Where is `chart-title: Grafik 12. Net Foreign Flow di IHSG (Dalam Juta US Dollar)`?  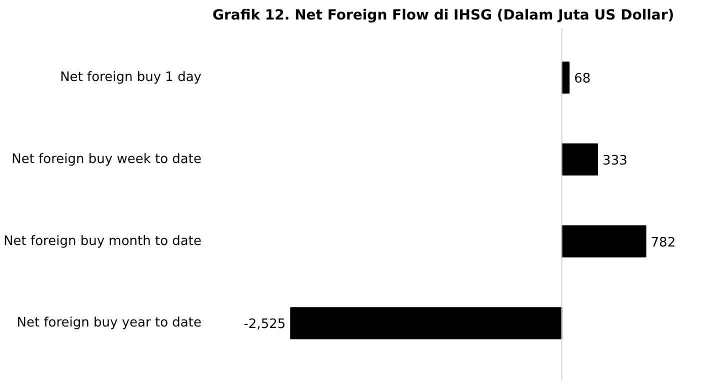
chart-title: Grafik 12. Net Foreign Flow di IHSG (Dalam Juta US Dollar) is located at coordinates (443, 16).